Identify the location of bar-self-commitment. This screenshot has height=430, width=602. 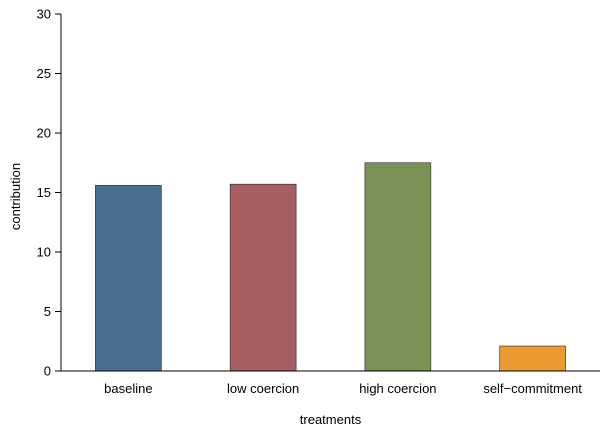
(532, 358).